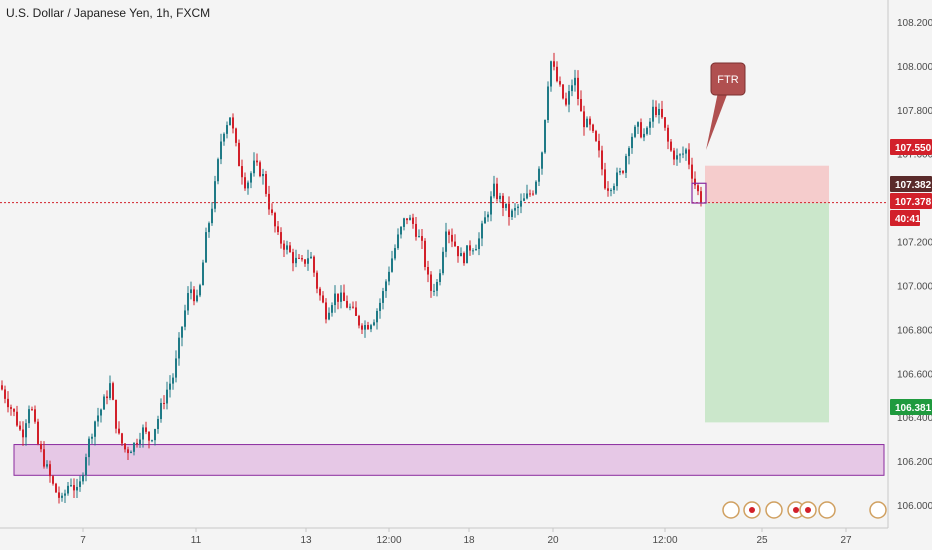 This screenshot has width=932, height=550. What do you see at coordinates (767, 184) in the screenshot?
I see `stop-loss-zone` at bounding box center [767, 184].